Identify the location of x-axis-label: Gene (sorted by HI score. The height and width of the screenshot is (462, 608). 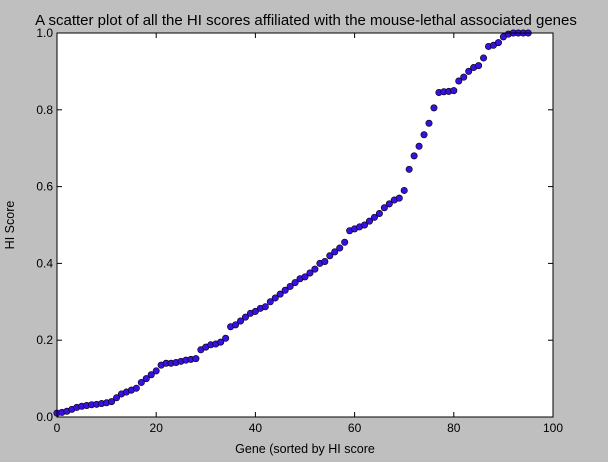
(305, 449).